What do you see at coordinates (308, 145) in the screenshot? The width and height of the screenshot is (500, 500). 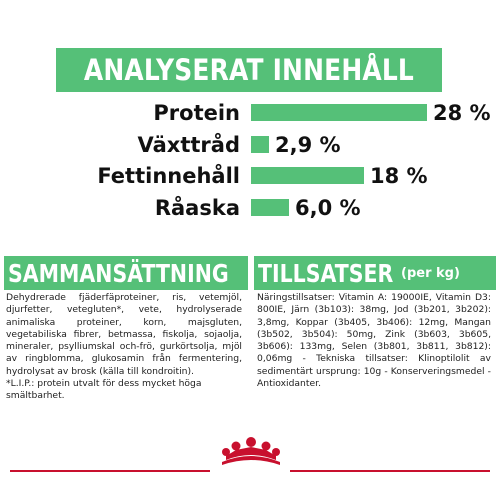 I see `nutrient-value: 2,9 %` at bounding box center [308, 145].